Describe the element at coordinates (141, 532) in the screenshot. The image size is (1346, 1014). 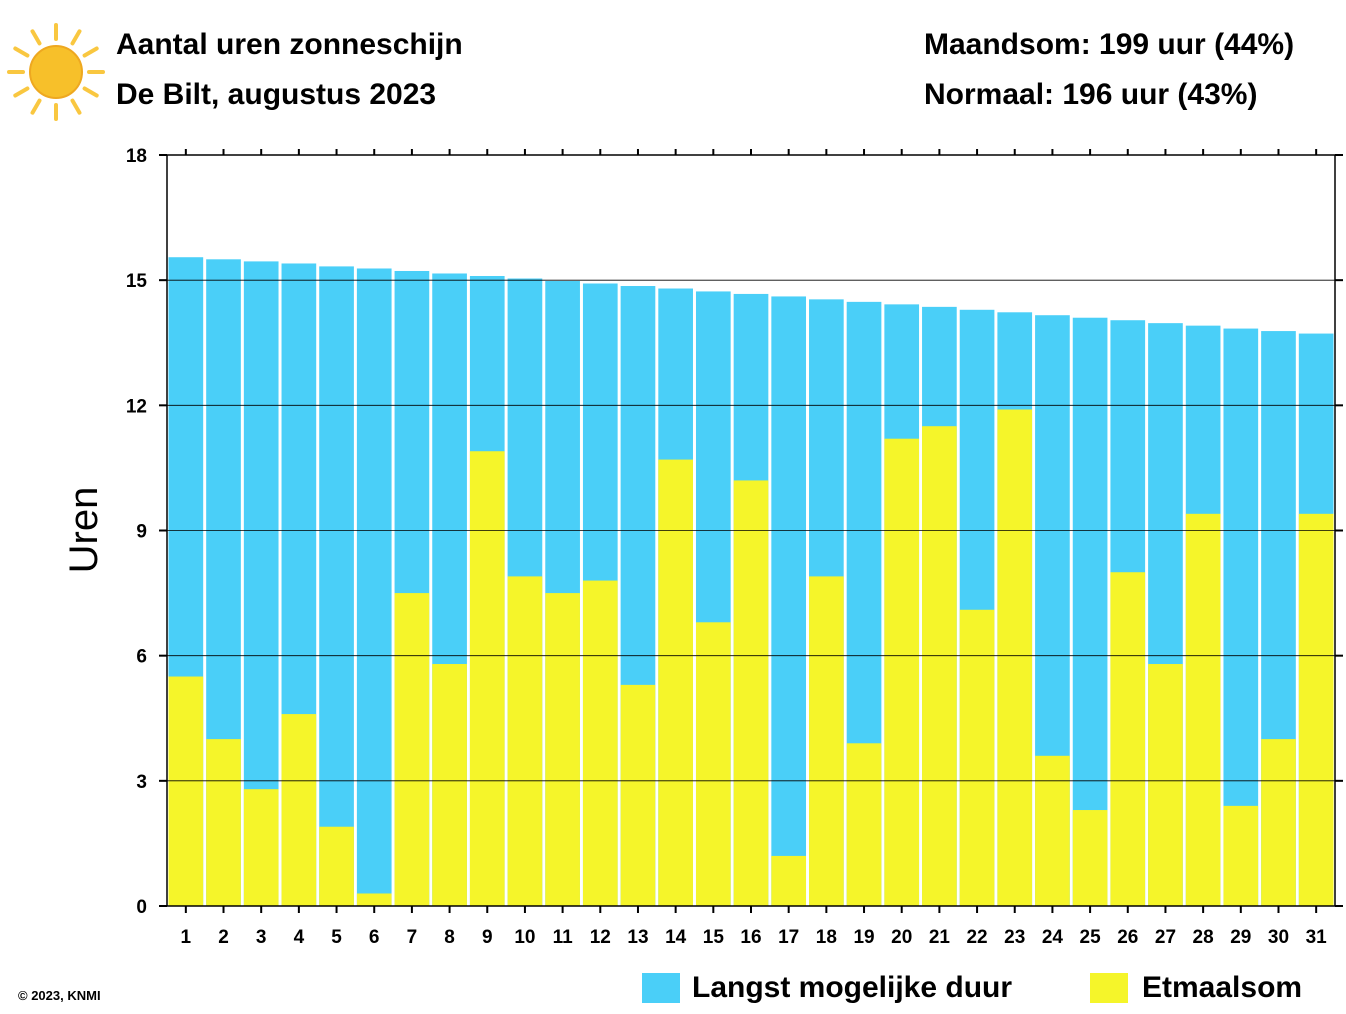
I see `y-tick-label: 9` at that location.